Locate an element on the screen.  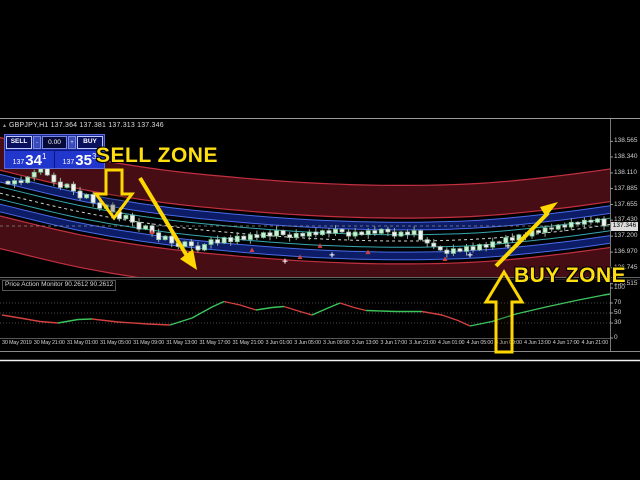
volume-stepper: - 0.00 + is located at coordinates (54, 142).